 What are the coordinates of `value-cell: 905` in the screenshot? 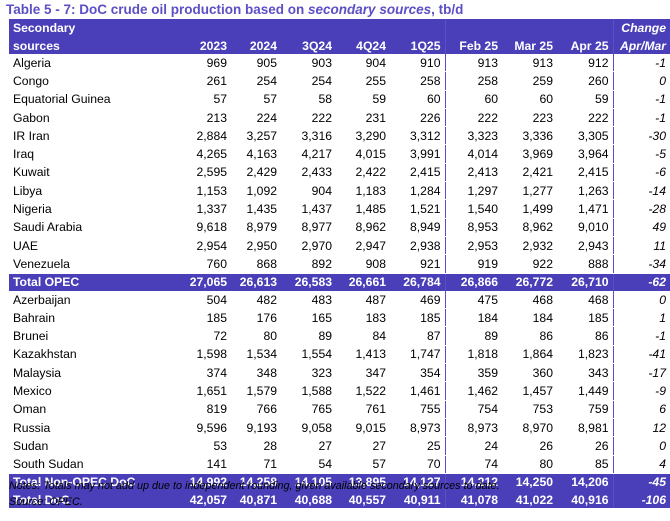 It's located at (256, 63).